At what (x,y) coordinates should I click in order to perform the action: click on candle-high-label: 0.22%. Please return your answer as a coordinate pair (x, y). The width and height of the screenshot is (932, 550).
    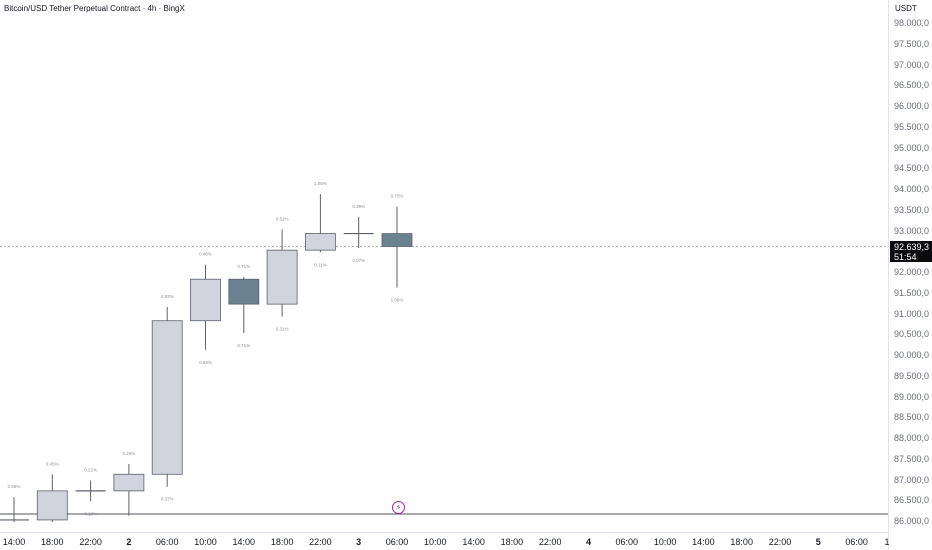
    Looking at the image, I should click on (90, 470).